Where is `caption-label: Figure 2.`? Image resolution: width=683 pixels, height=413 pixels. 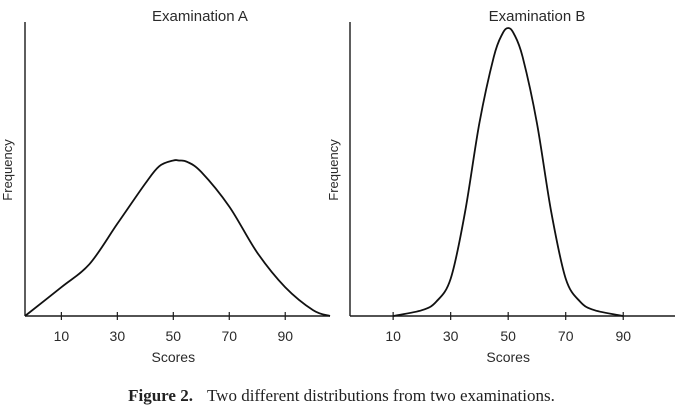
caption-label: Figure 2. is located at coordinates (160, 395).